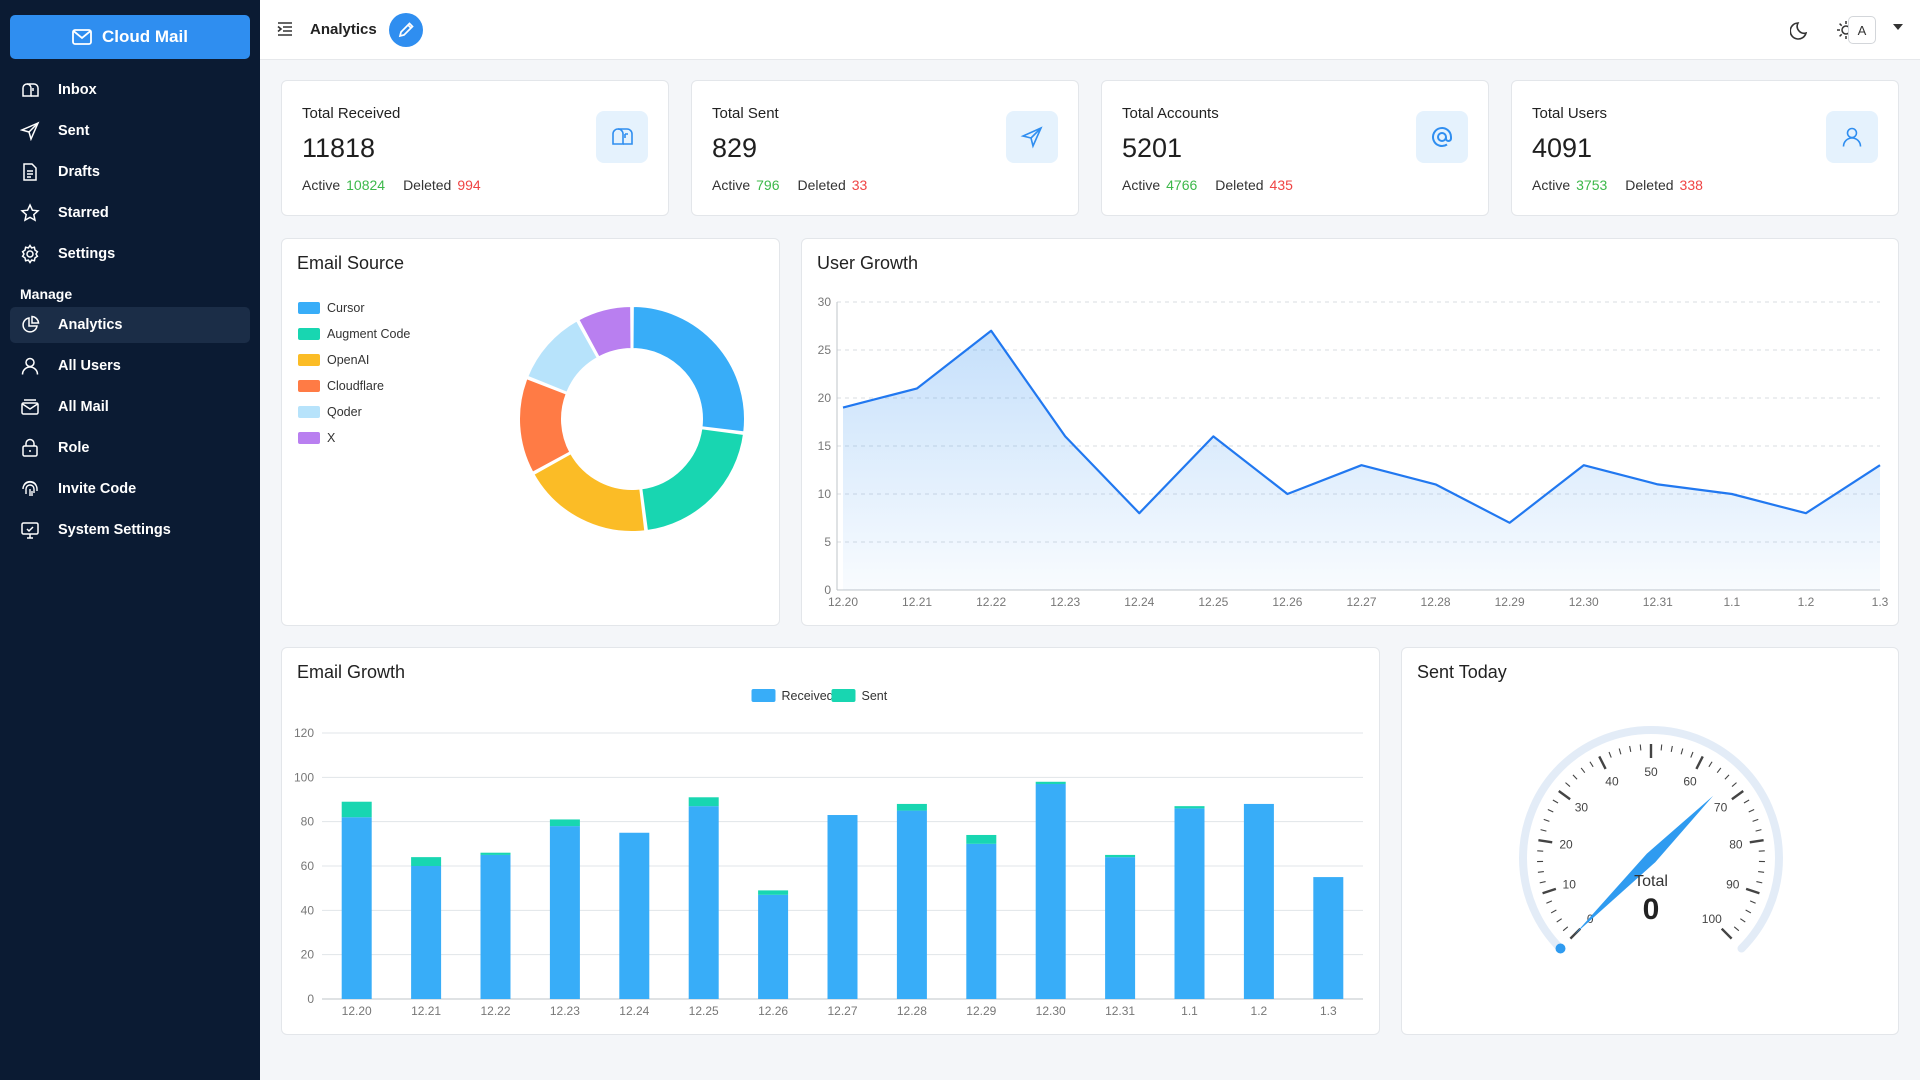 Image resolution: width=1920 pixels, height=1080 pixels. What do you see at coordinates (354, 438) in the screenshot?
I see `legend-item: X` at bounding box center [354, 438].